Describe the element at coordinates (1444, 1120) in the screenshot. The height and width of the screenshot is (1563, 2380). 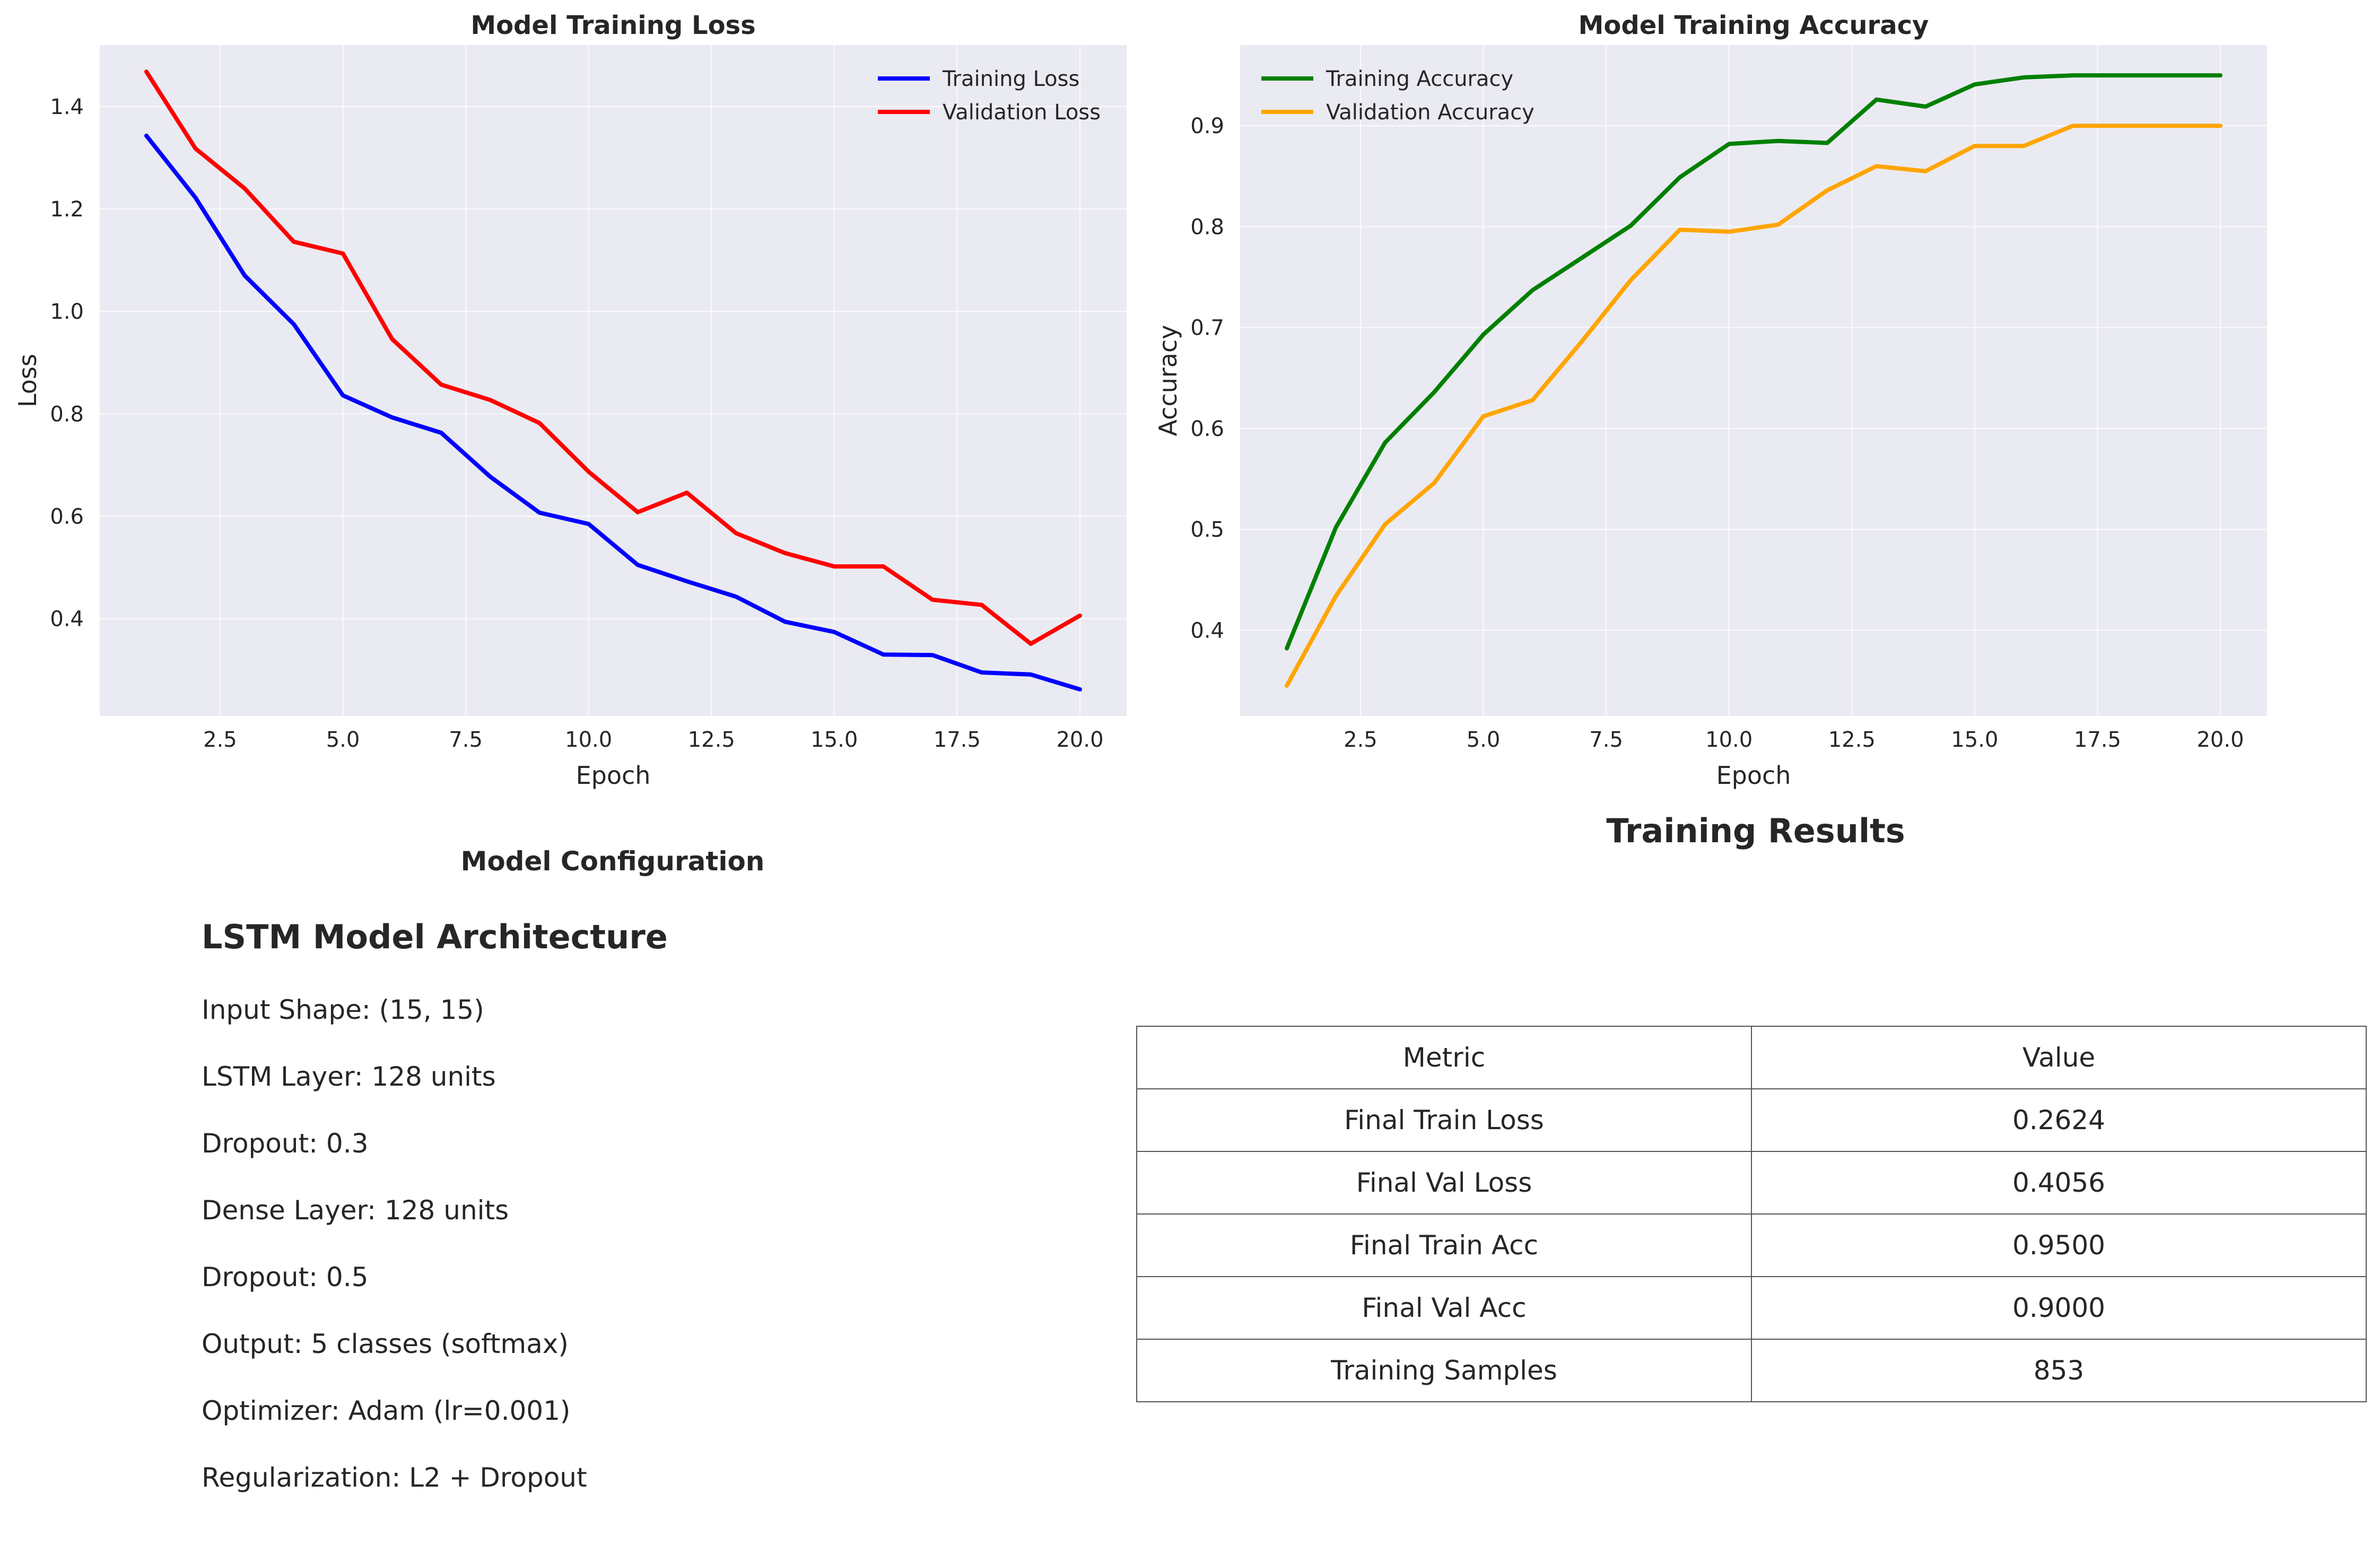
I see `metric-cell: Final Train Loss` at that location.